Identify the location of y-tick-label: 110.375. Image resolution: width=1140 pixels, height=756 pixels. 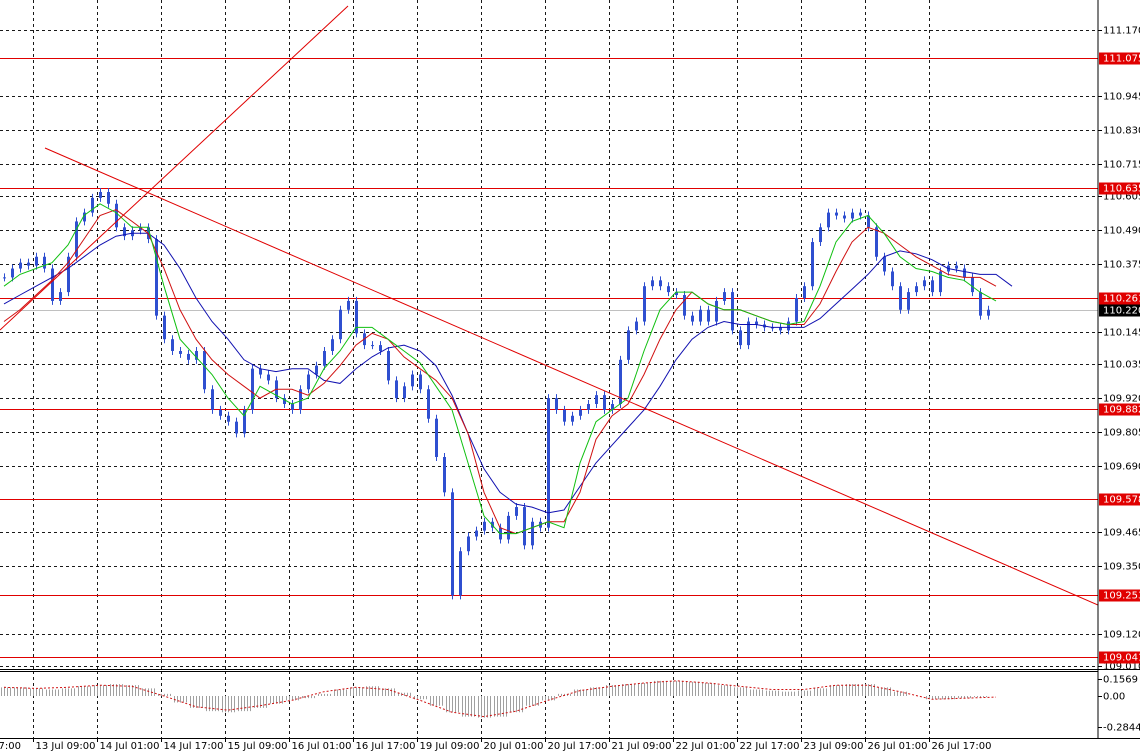
(1121, 265).